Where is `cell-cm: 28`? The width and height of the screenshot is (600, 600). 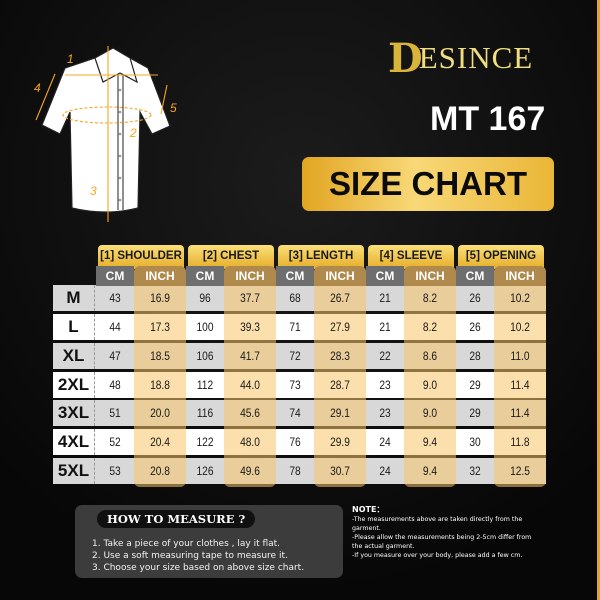 cell-cm: 28 is located at coordinates (475, 356).